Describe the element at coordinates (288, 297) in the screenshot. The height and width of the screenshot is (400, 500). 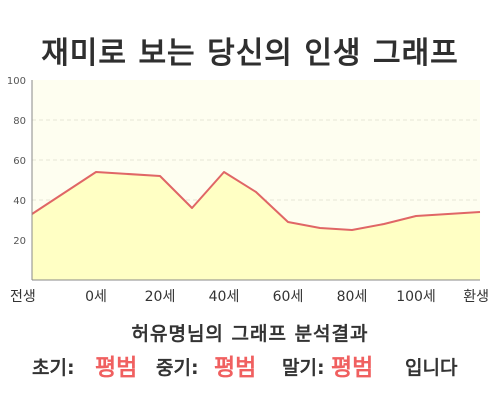
I see `x-tick-label: 60세` at that location.